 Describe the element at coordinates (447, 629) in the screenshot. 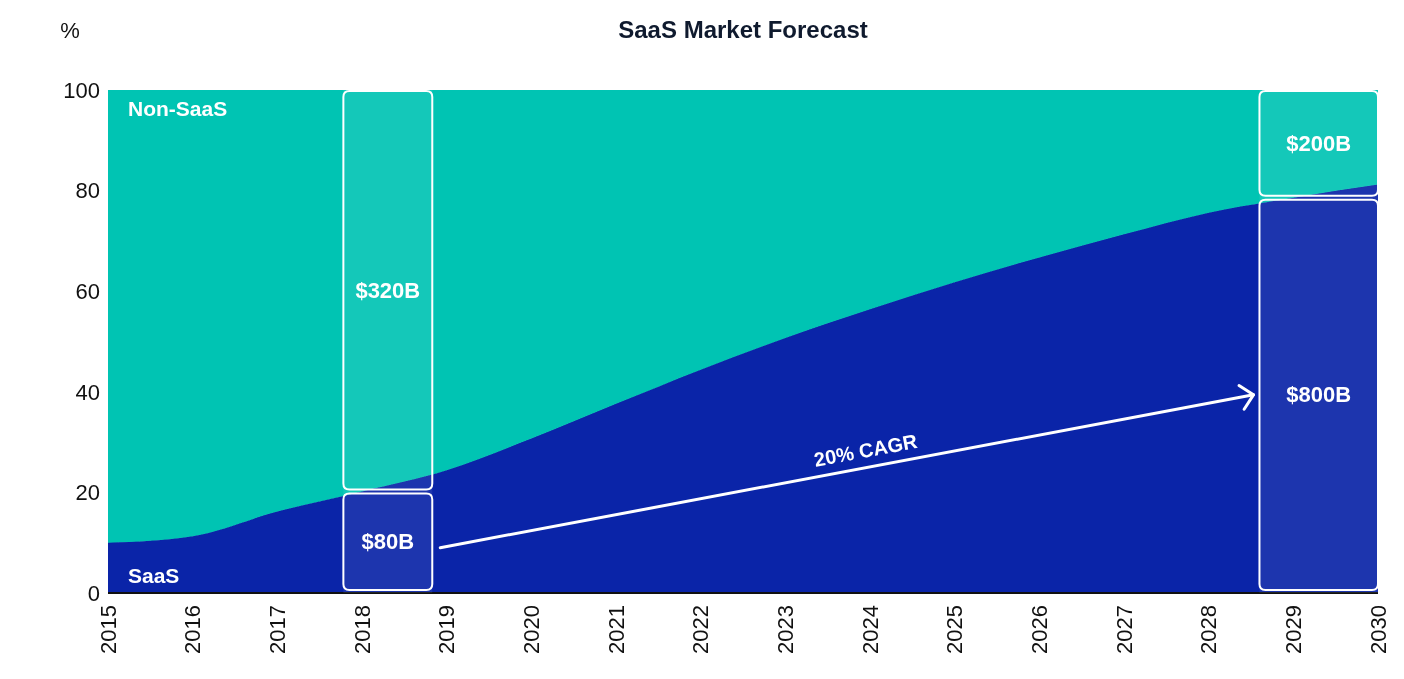

I see `x-tick-label: 2019` at that location.